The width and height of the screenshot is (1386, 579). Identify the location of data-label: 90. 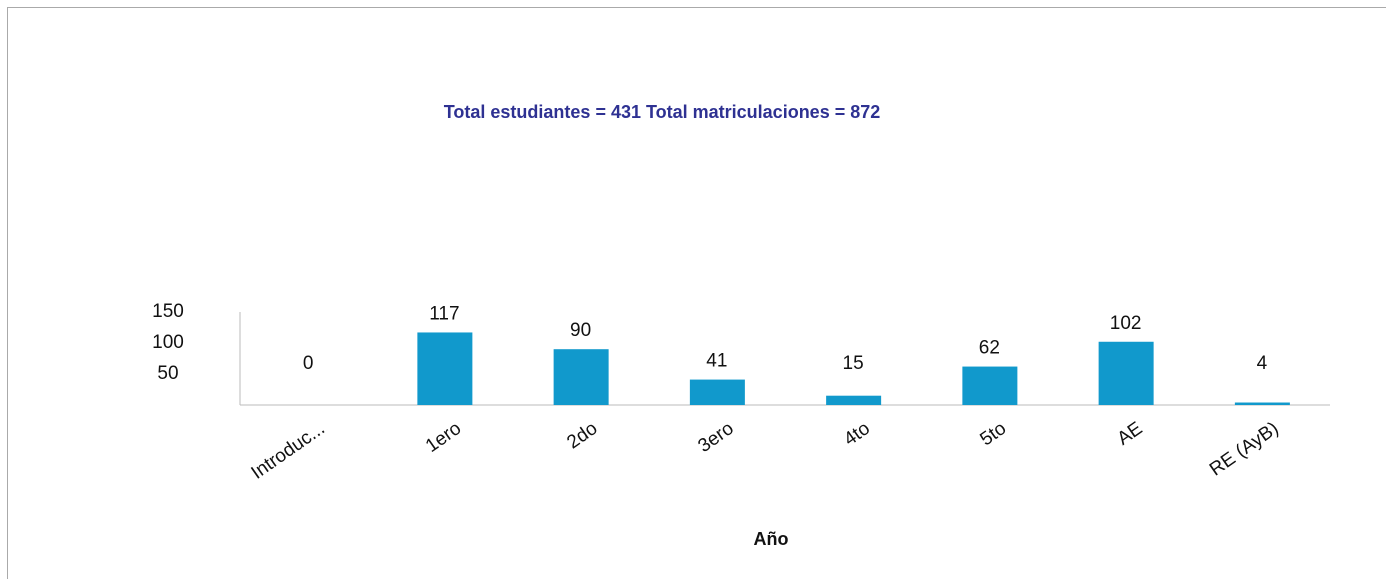
(580, 330).